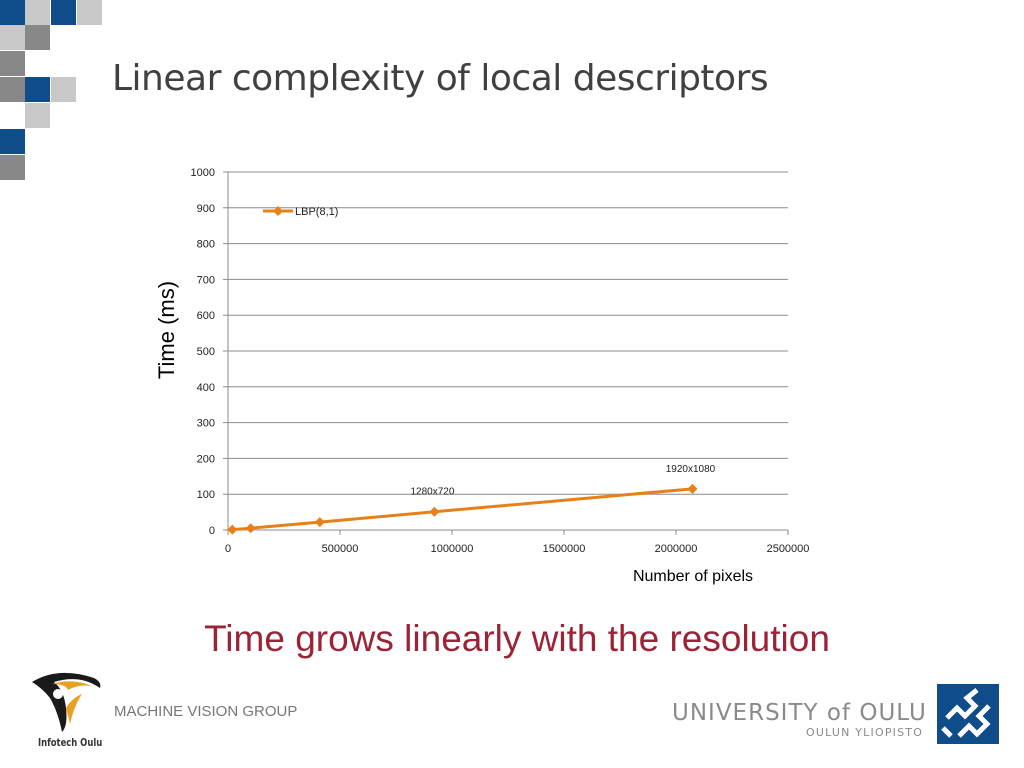 The image size is (1024, 768). What do you see at coordinates (278, 211) in the screenshot?
I see `legend-marker` at bounding box center [278, 211].